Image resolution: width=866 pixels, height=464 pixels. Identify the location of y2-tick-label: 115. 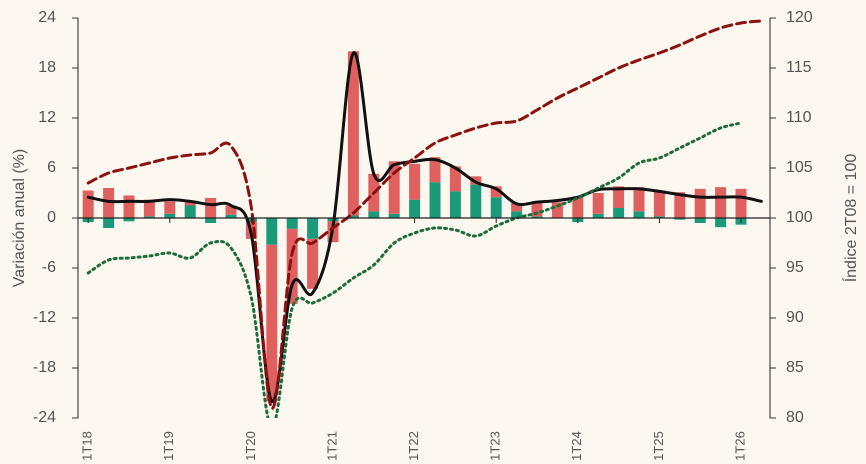
(799, 67).